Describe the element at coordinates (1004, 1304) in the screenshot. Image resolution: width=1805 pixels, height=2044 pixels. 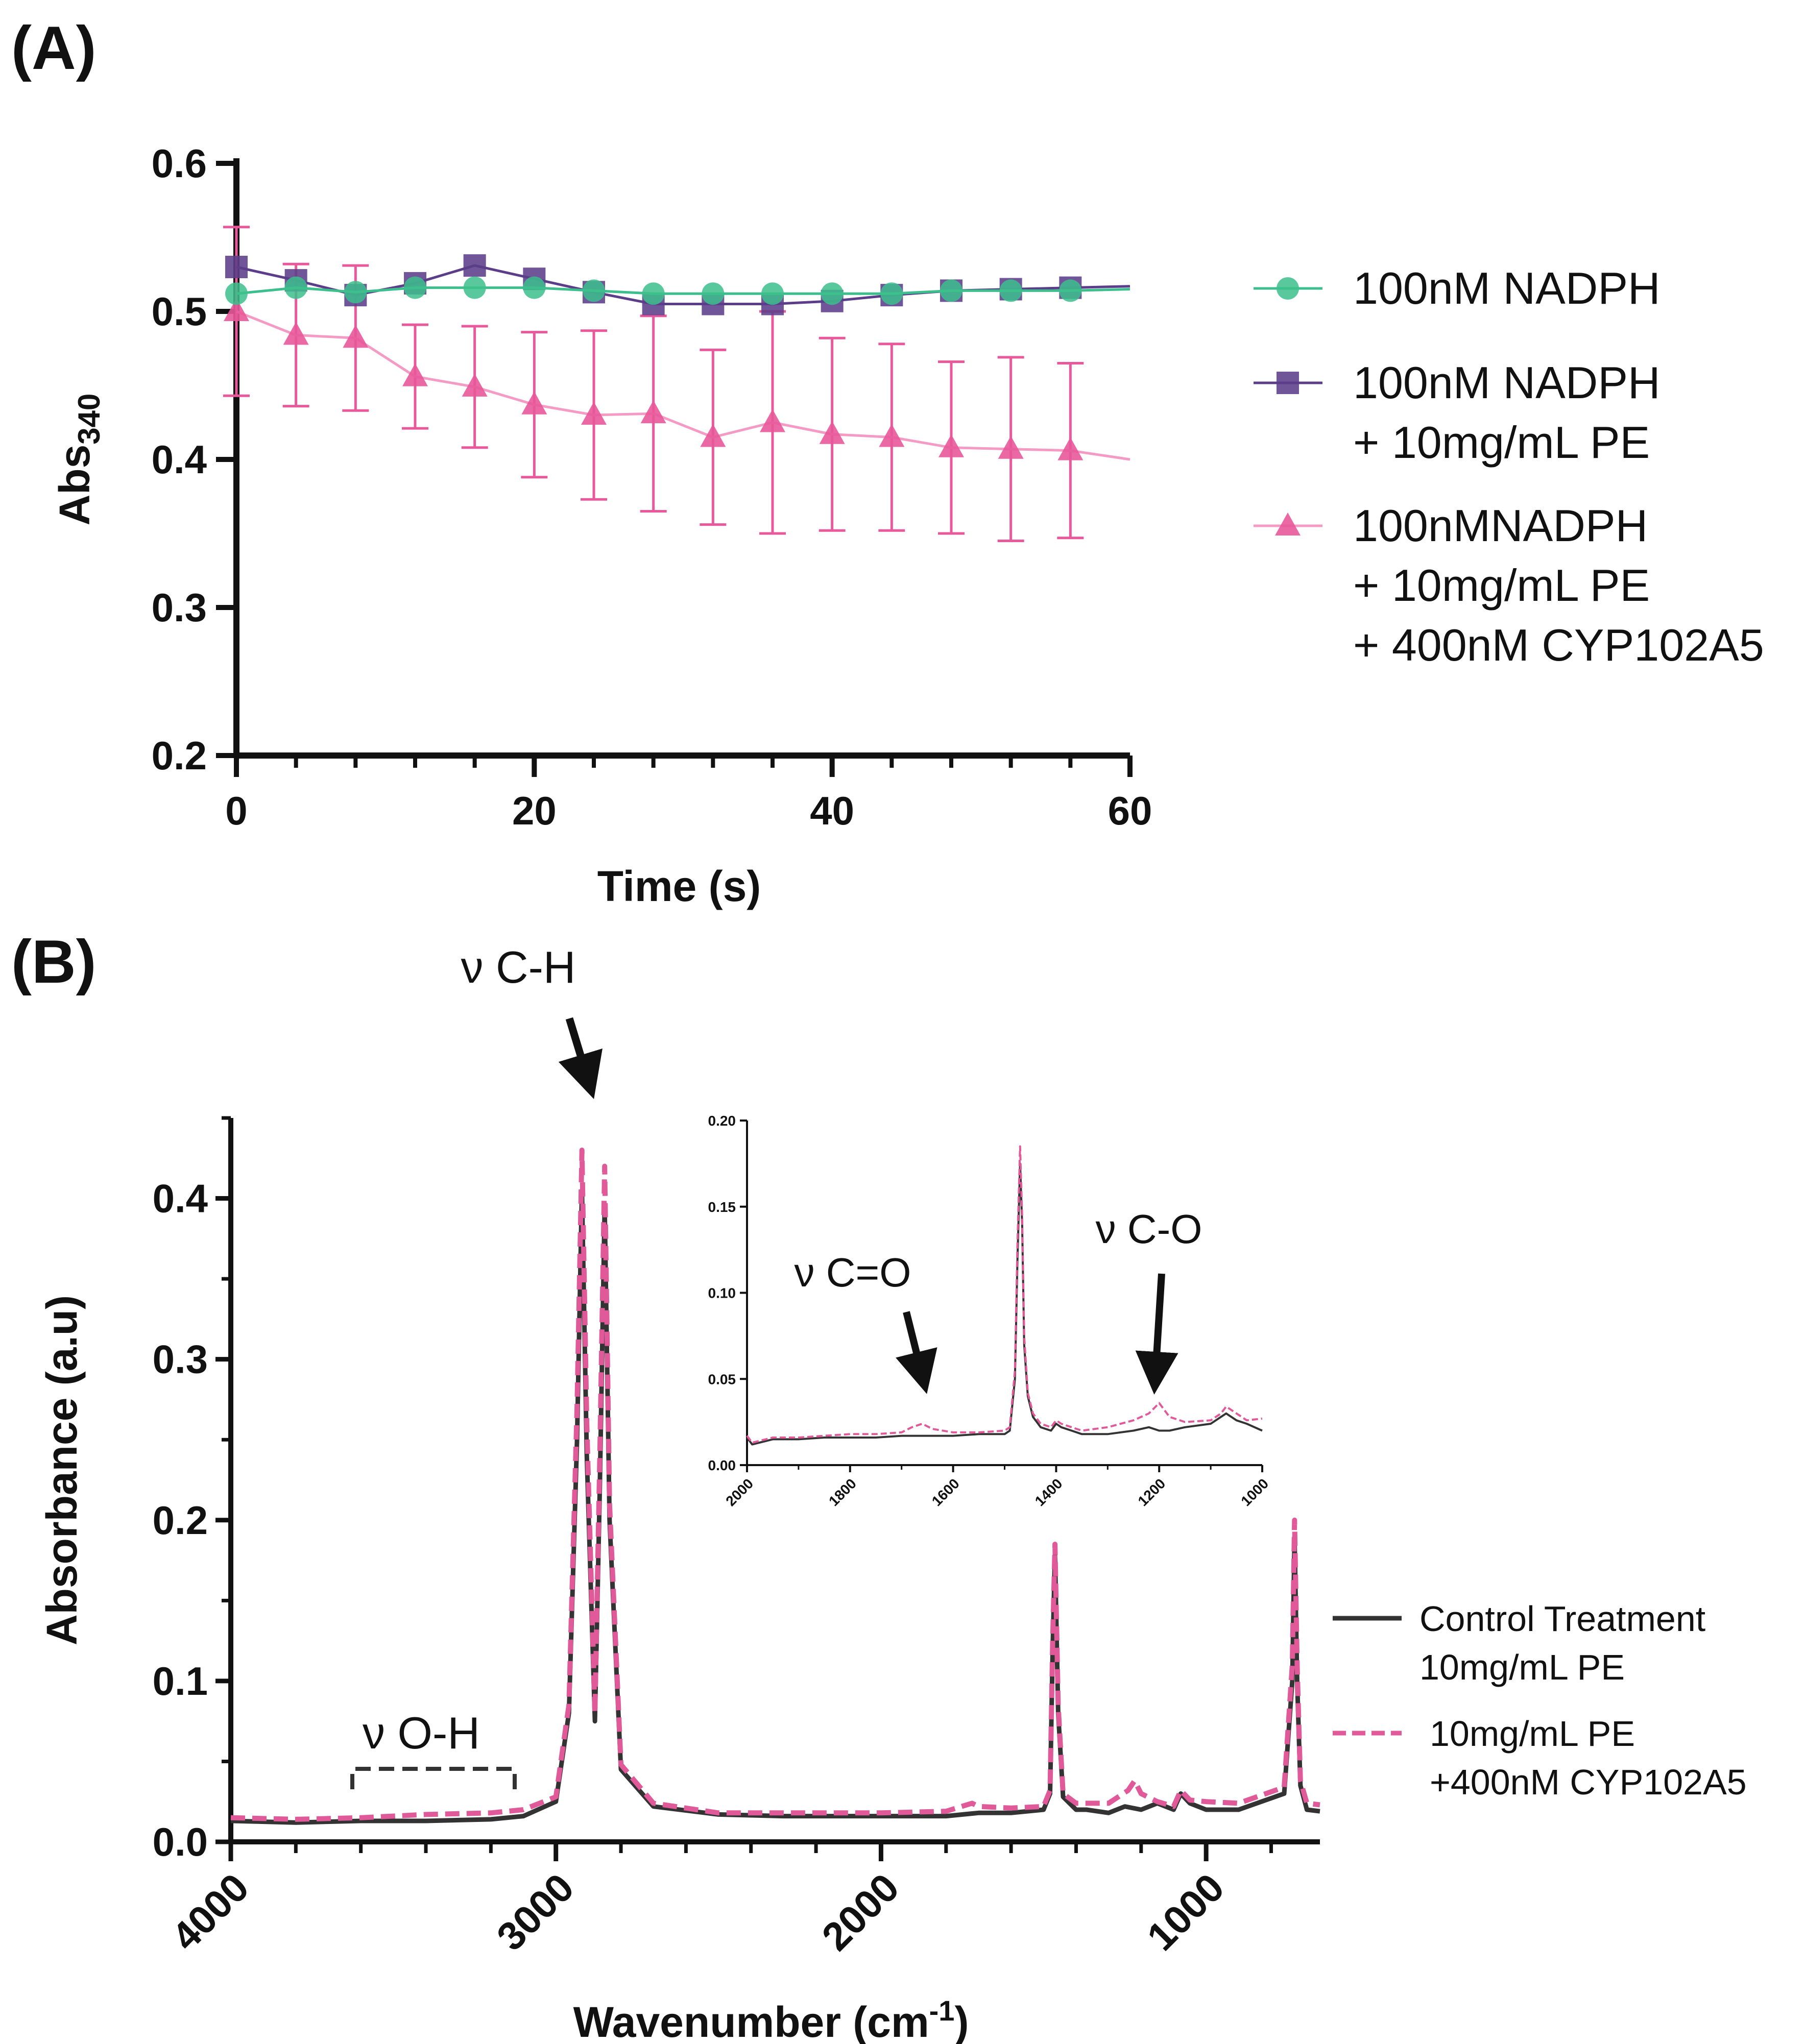
I see `inset-series-solid` at that location.